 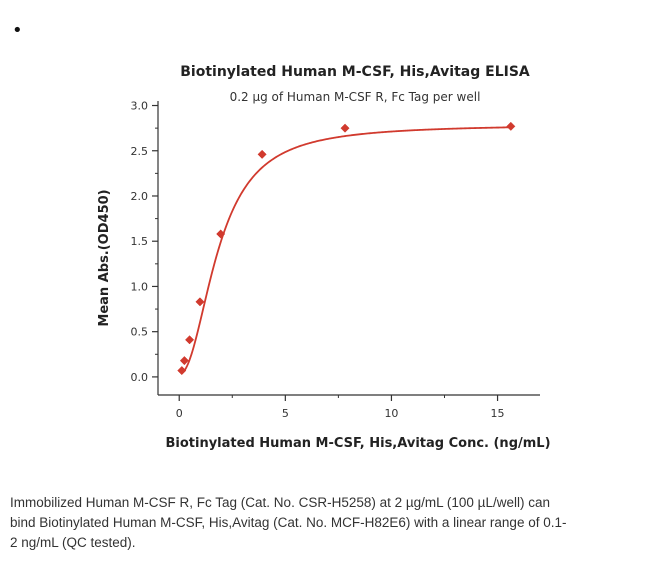 What do you see at coordinates (140, 332) in the screenshot?
I see `y-tick-label: 0.5` at bounding box center [140, 332].